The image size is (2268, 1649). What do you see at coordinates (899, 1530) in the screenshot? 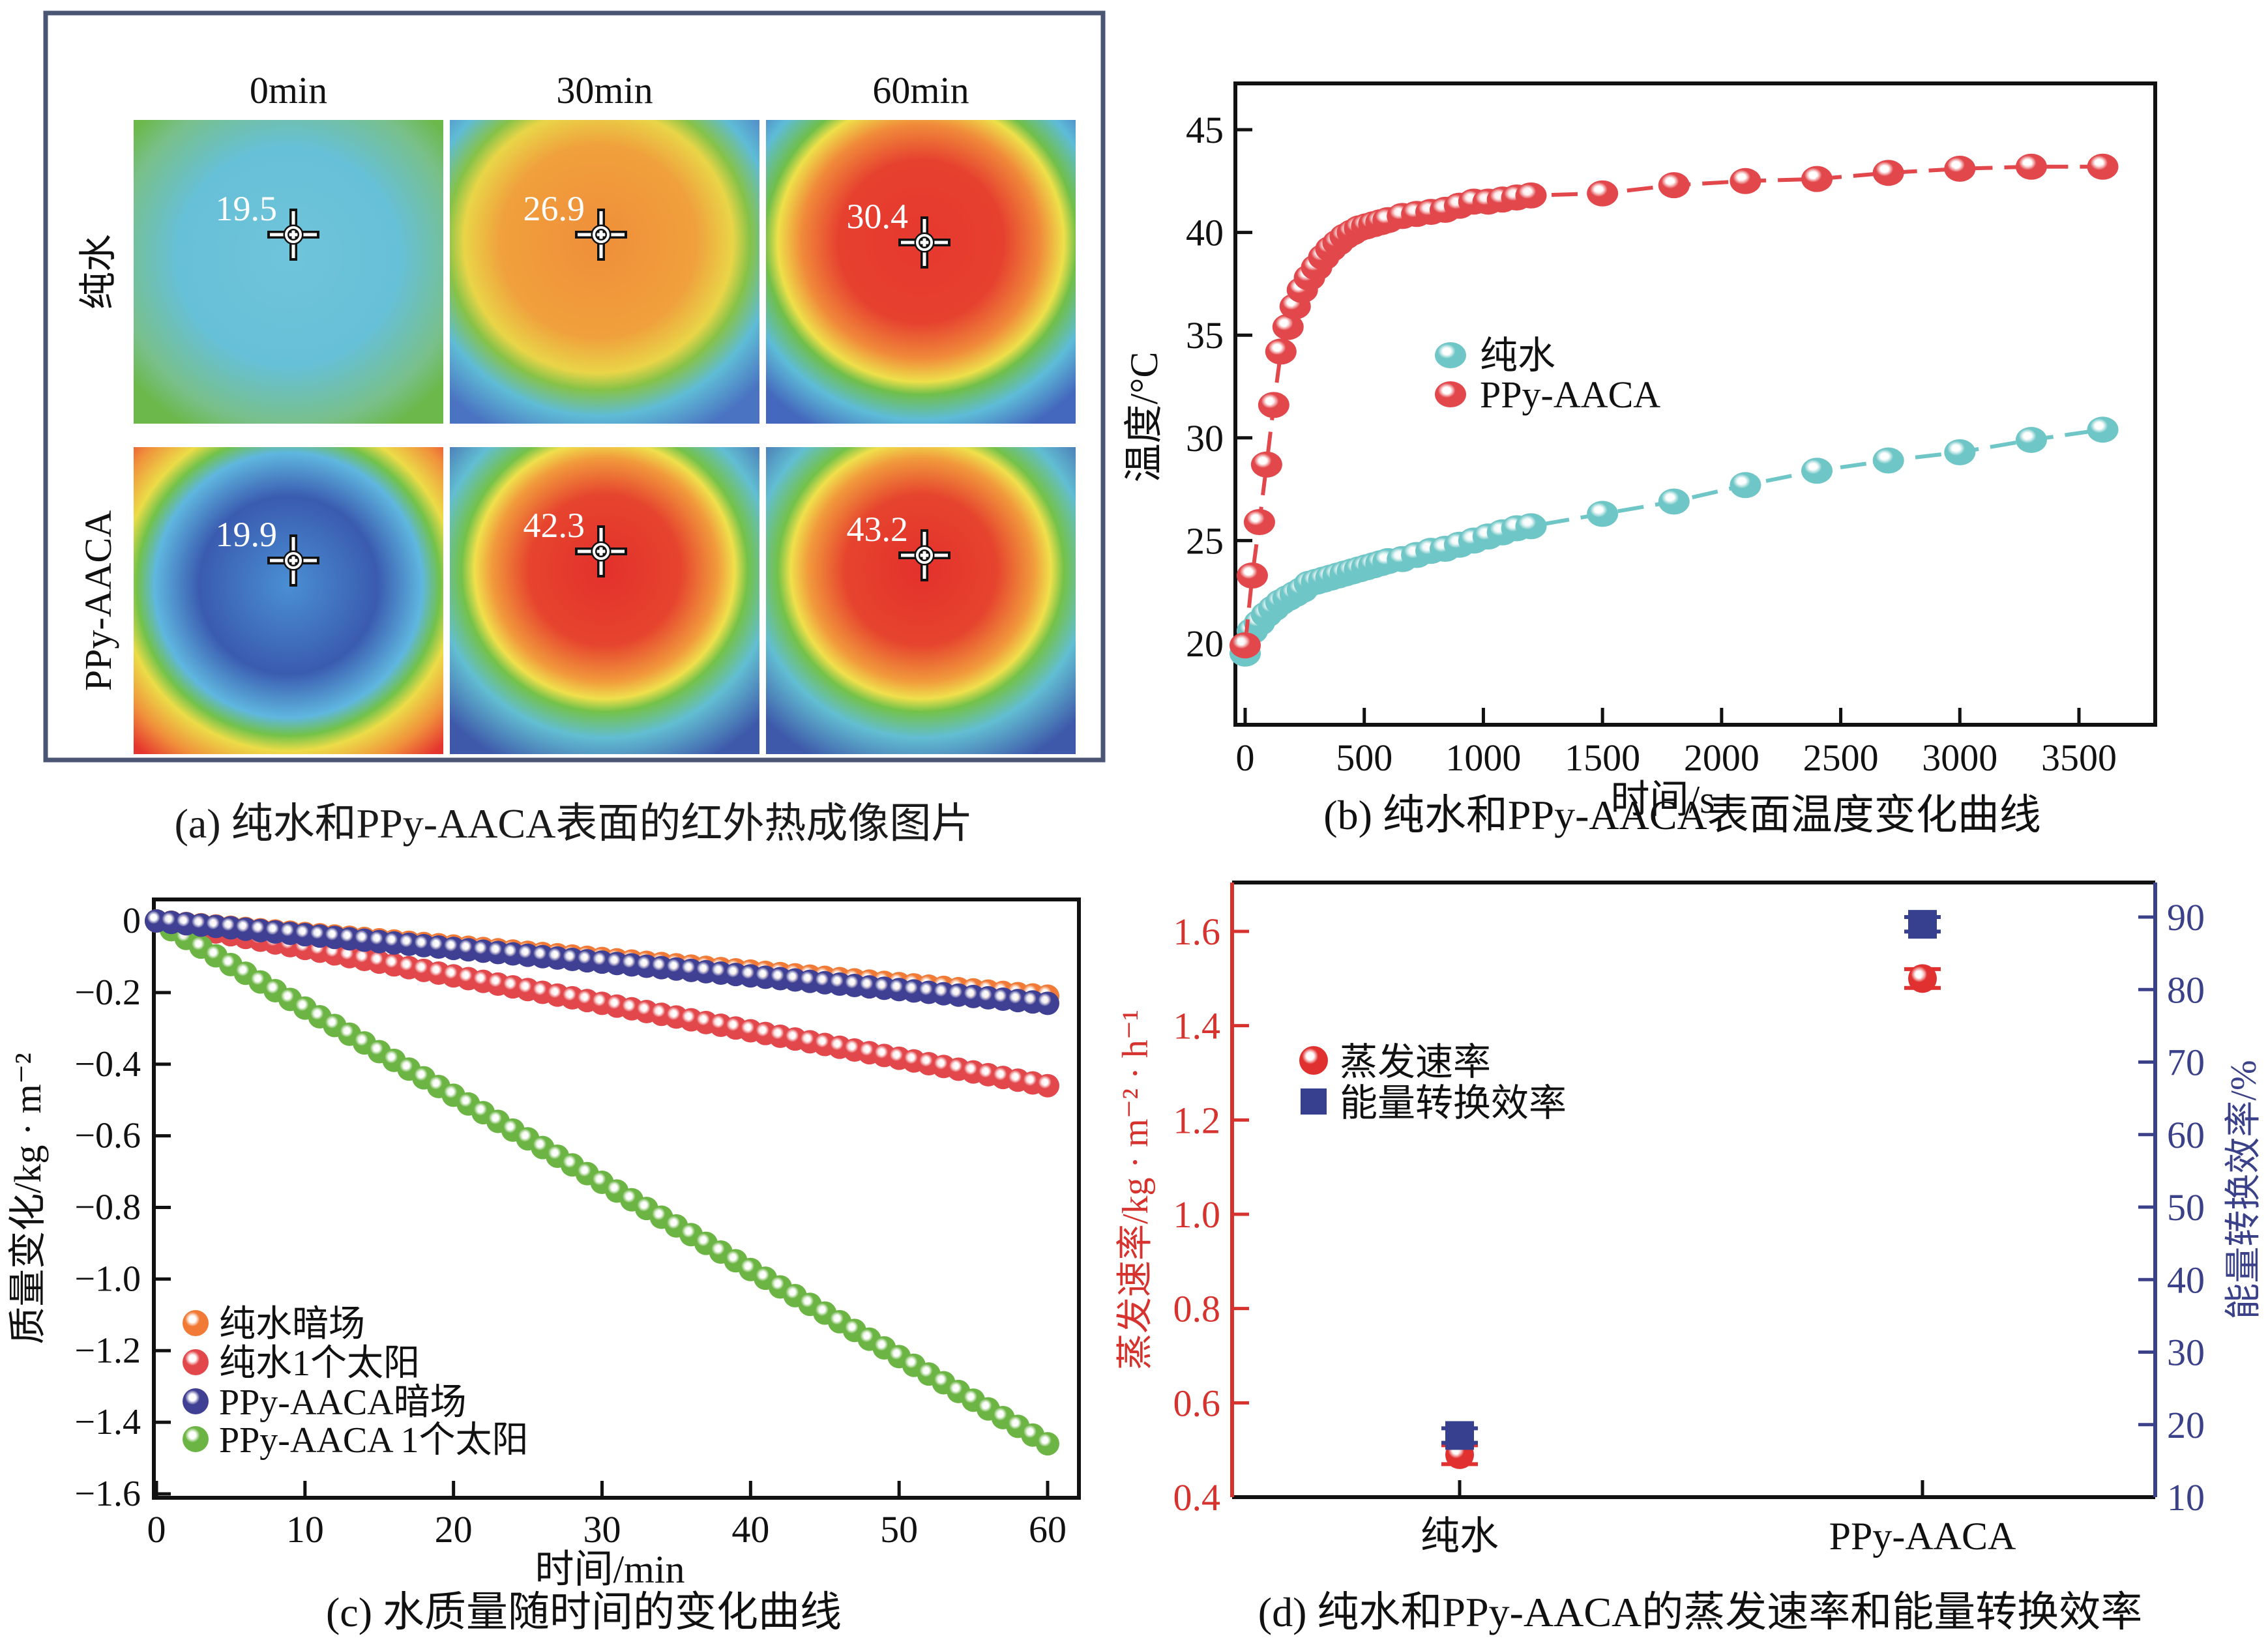
I see `x-tick-label: 50` at bounding box center [899, 1530].